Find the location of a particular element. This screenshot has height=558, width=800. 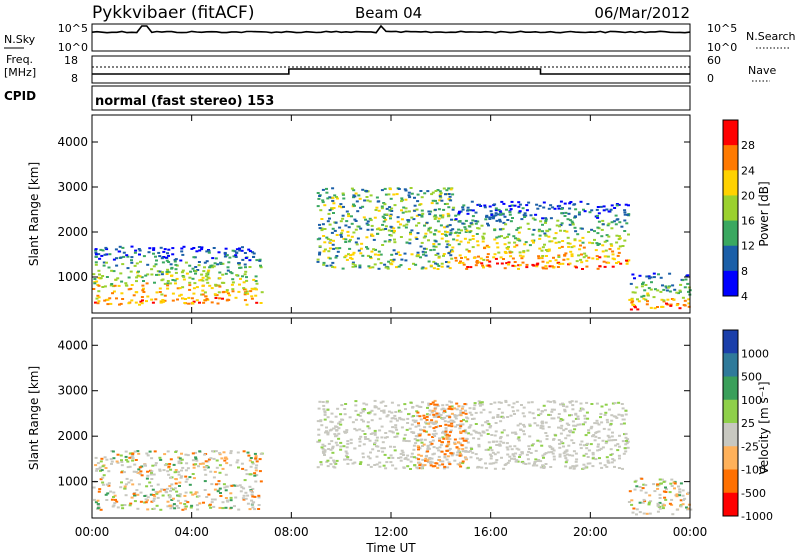

sky-right-label: N.Search is located at coordinates (771, 36).